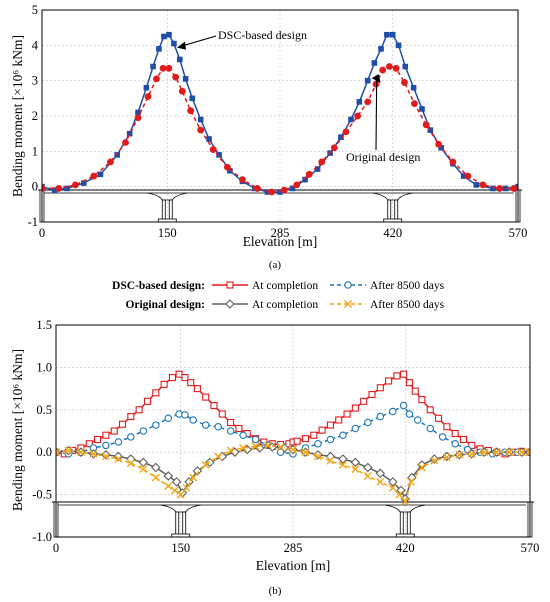 Image resolution: width=550 pixels, height=602 pixels. I want to click on legend-label-dsc-completion: At completion, so click(285, 286).